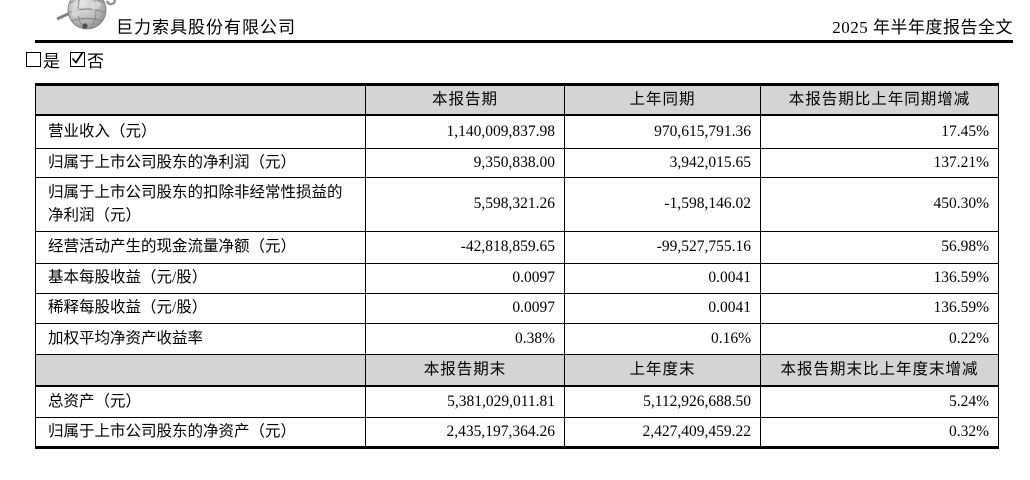 Image resolution: width=1030 pixels, height=480 pixels. Describe the element at coordinates (95, 61) in the screenshot. I see `checkbox-no-label: 否` at that location.